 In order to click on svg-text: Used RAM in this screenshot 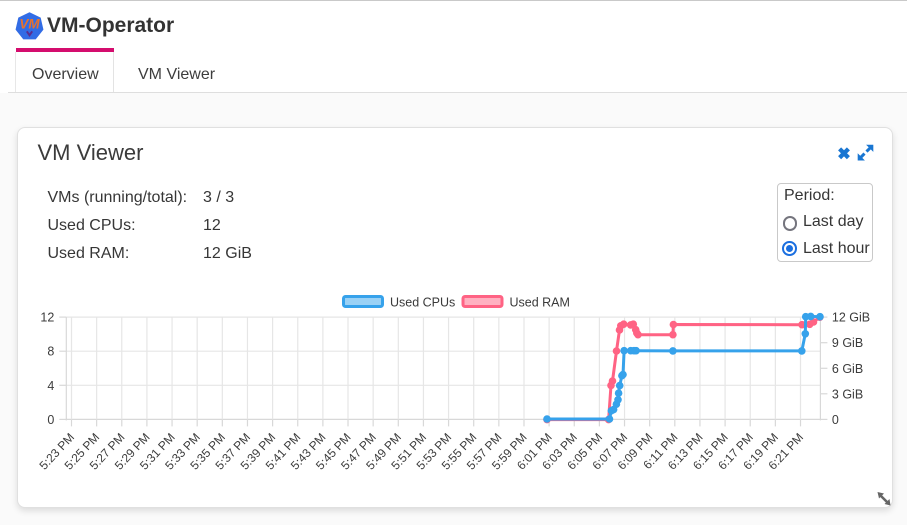, I will do `click(540, 303)`.